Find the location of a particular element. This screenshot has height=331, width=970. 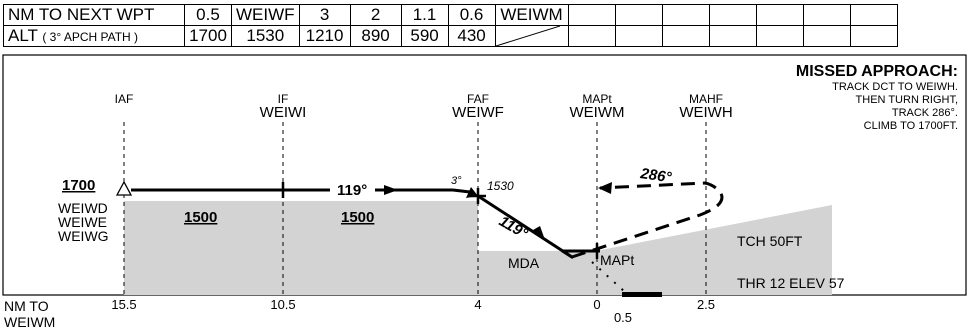

descent-arrow-icon is located at coordinates (539, 233).